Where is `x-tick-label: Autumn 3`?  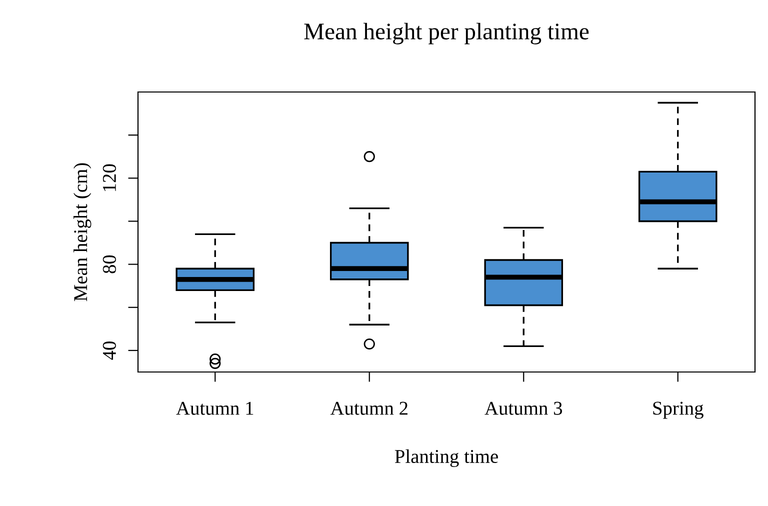 x-tick-label: Autumn 3 is located at coordinates (523, 408).